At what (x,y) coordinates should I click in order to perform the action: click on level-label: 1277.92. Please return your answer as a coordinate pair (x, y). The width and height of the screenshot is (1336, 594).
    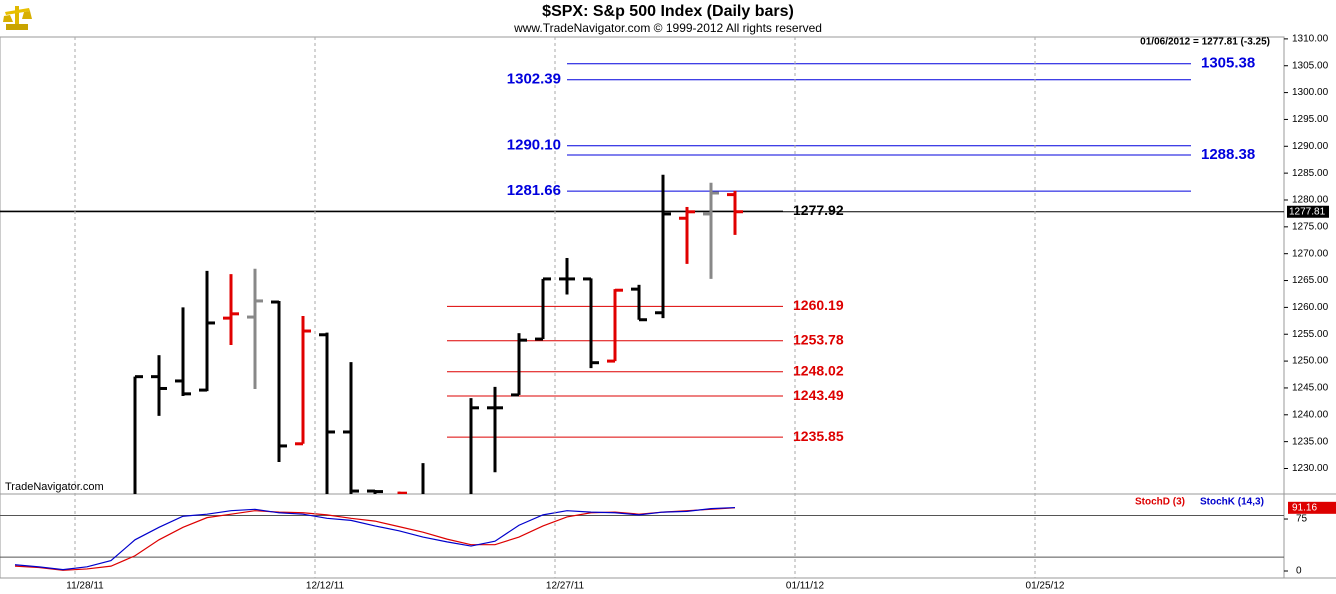
    Looking at the image, I should click on (818, 210).